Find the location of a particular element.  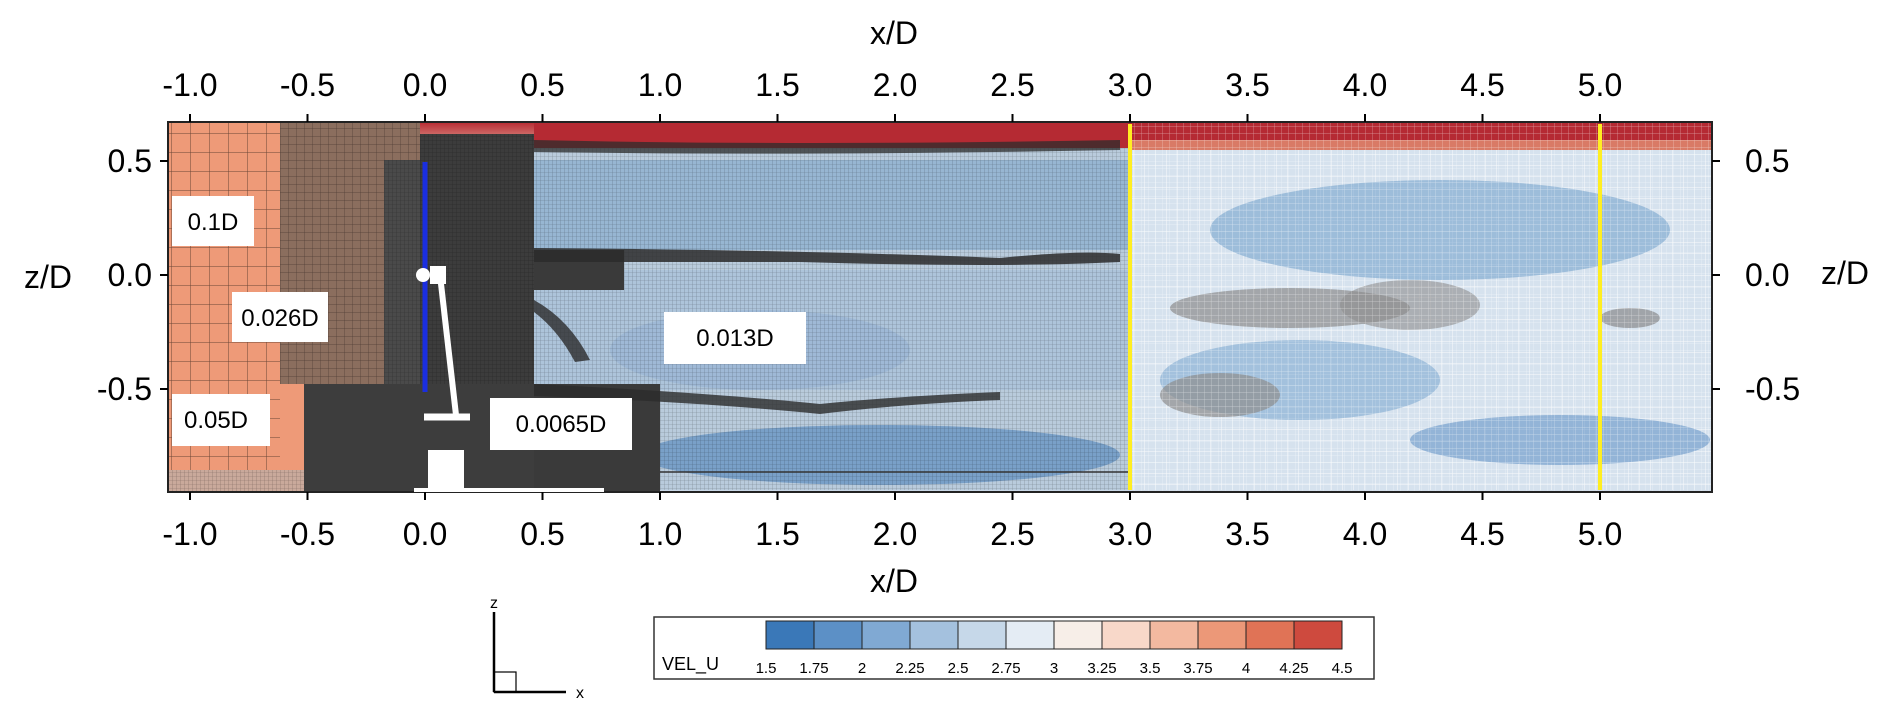

z-tick-label-left: 0.0 is located at coordinates (130, 275).